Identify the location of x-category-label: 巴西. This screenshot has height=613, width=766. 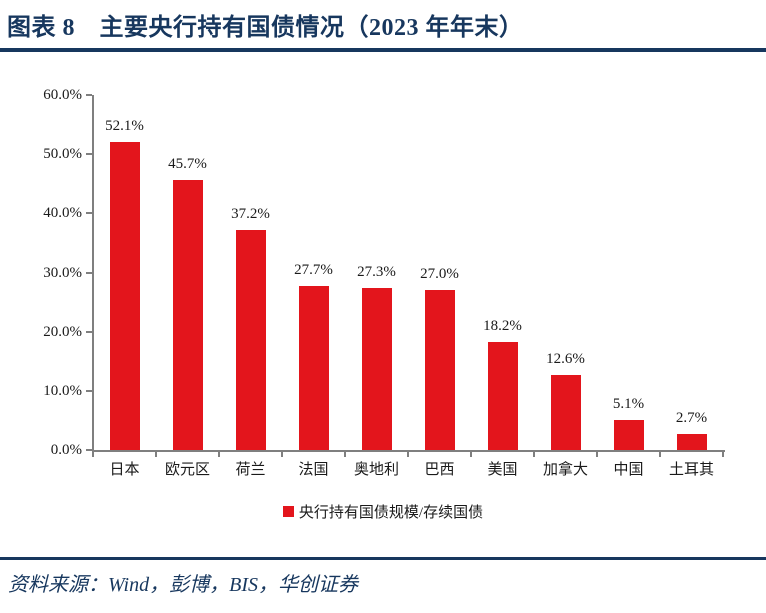
(439, 470).